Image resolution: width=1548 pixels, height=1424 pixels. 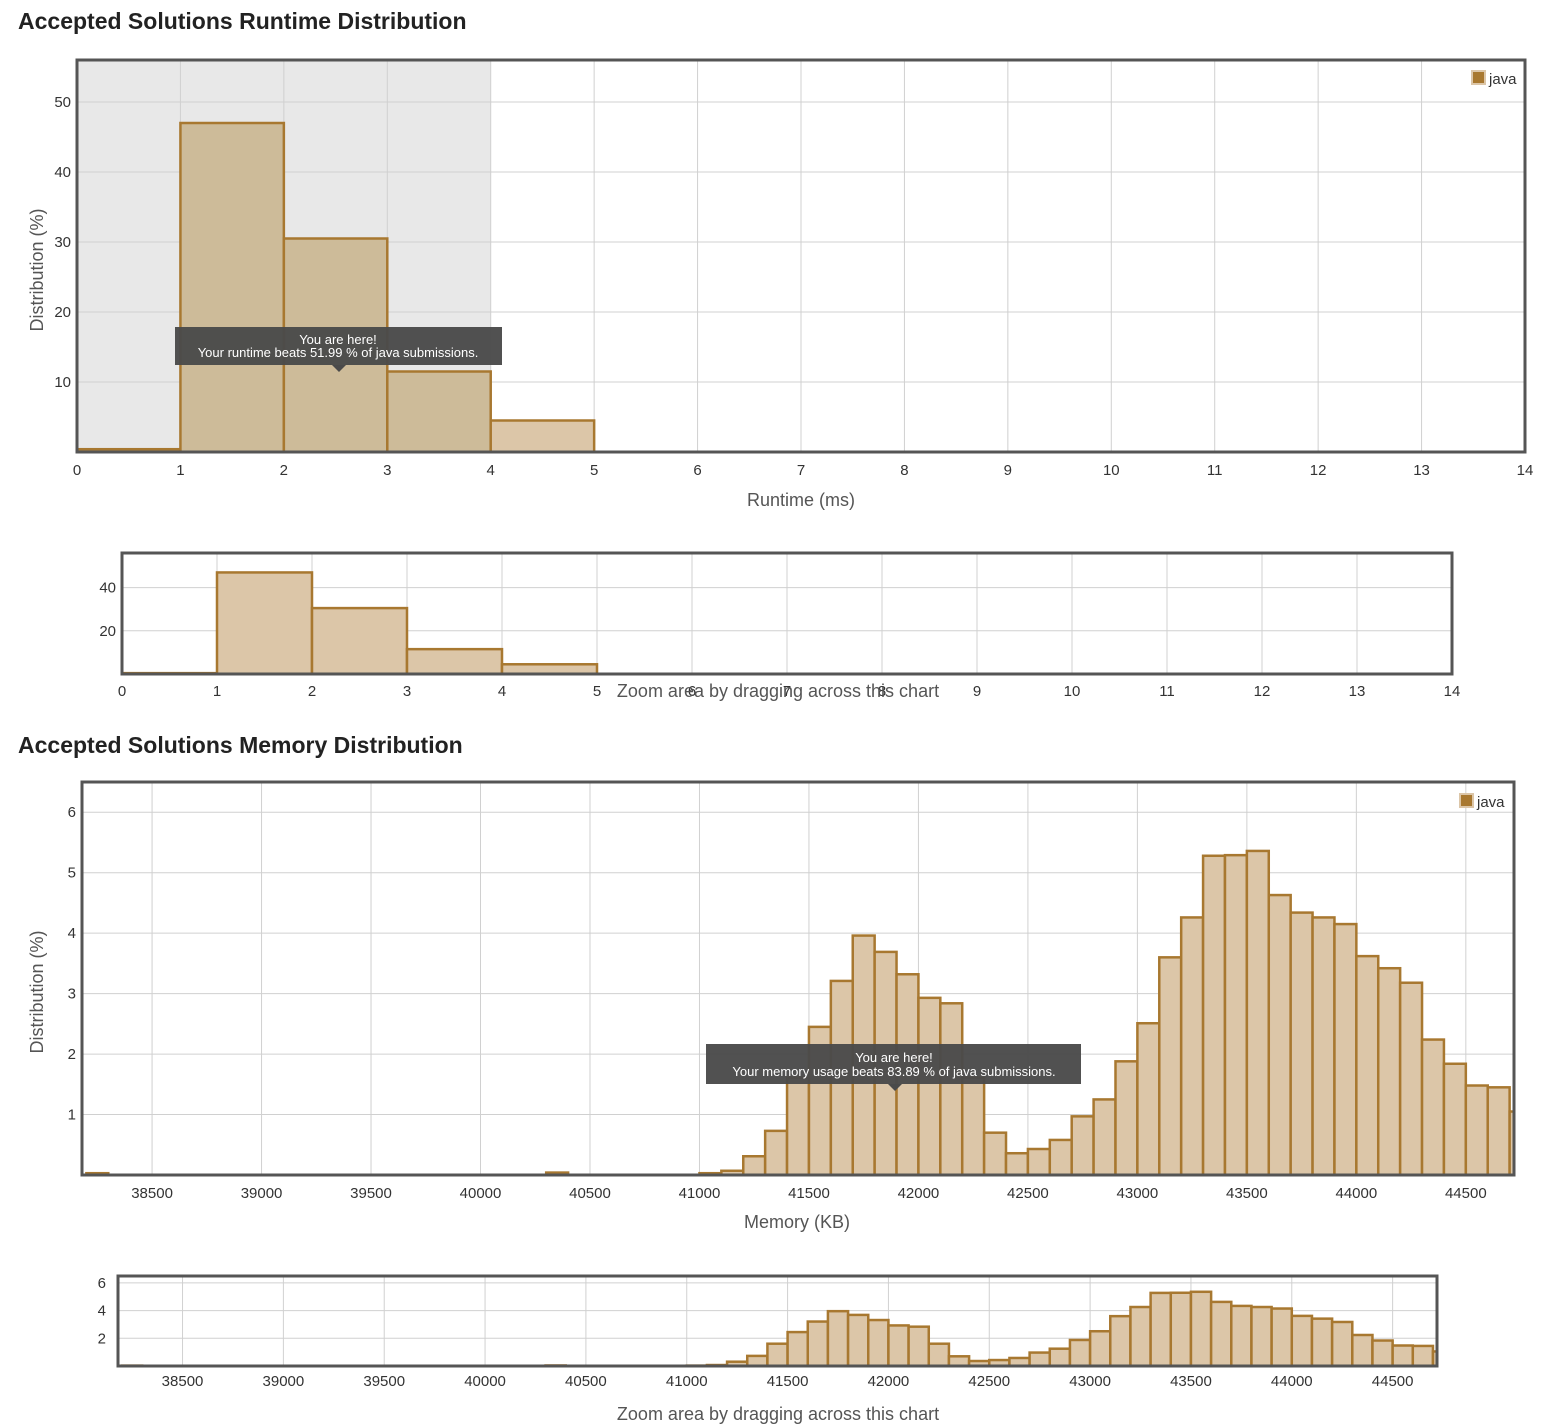 I want to click on runtime-legend: java, so click(x=1494, y=79).